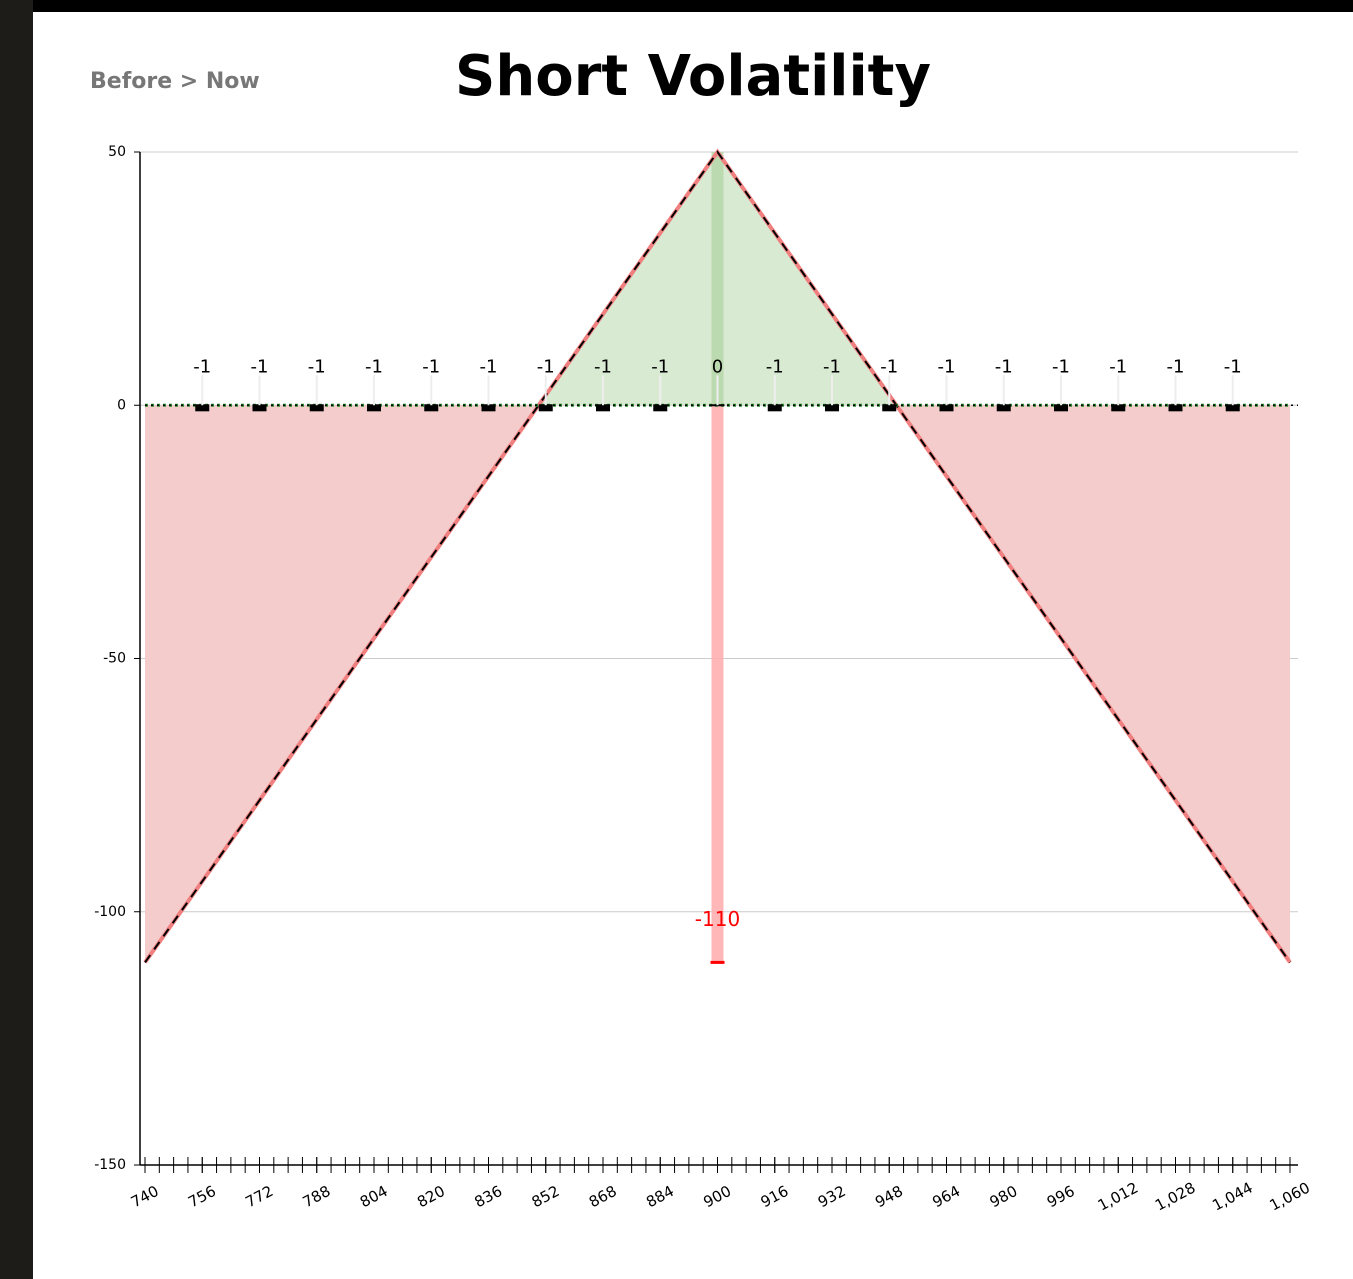 This screenshot has width=1353, height=1279. What do you see at coordinates (117, 152) in the screenshot?
I see `y-tick-label: 50` at bounding box center [117, 152].